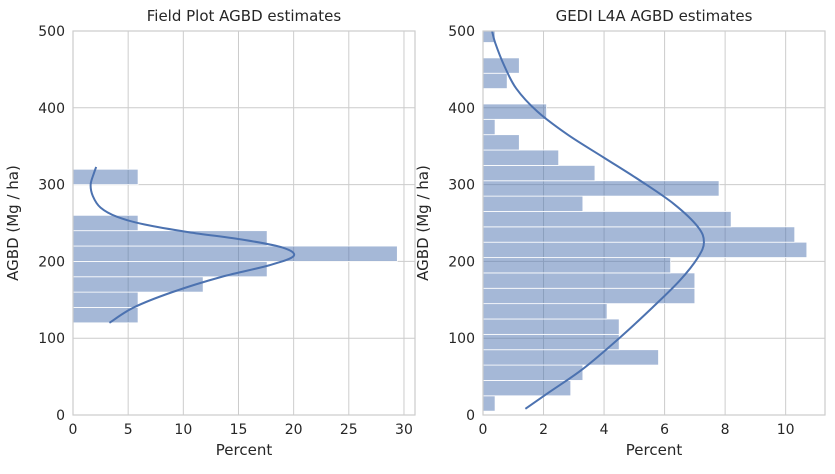  What do you see at coordinates (294, 430) in the screenshot?
I see `x-tick-label: 20` at bounding box center [294, 430].